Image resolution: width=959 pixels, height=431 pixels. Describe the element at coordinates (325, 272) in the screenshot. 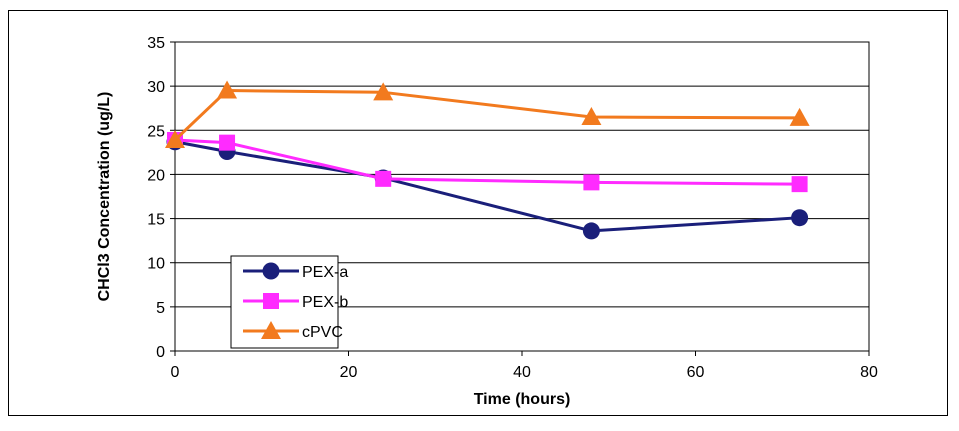

I see `legend-label: PEX-a` at that location.